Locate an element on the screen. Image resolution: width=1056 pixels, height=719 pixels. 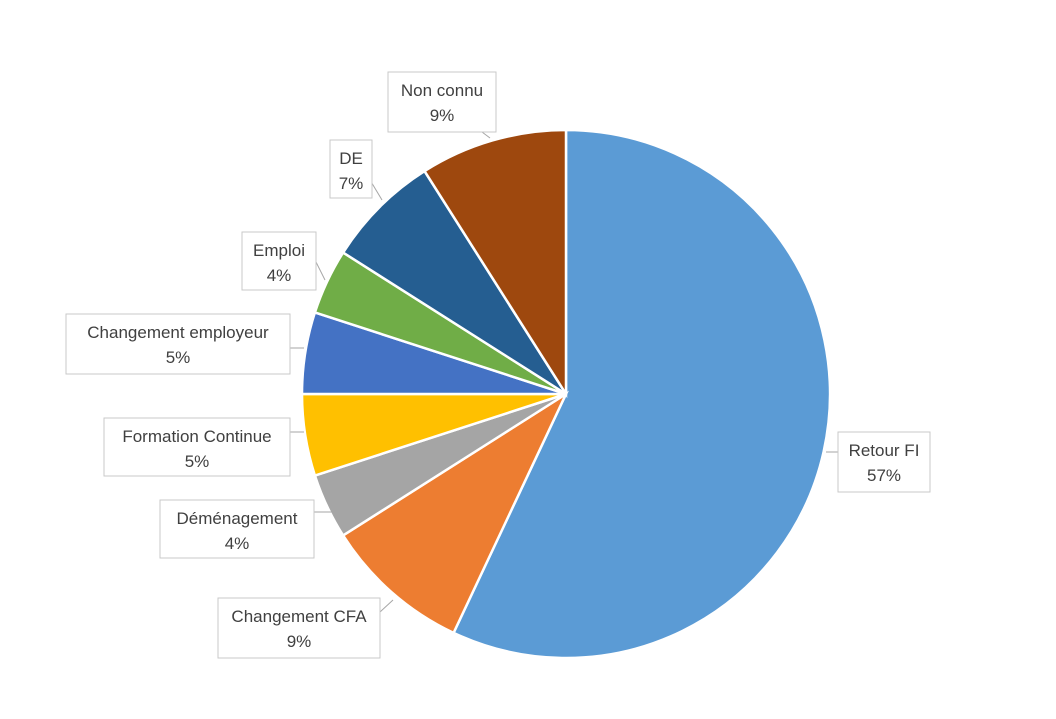
data-label-de: DE 7% is located at coordinates (351, 169).